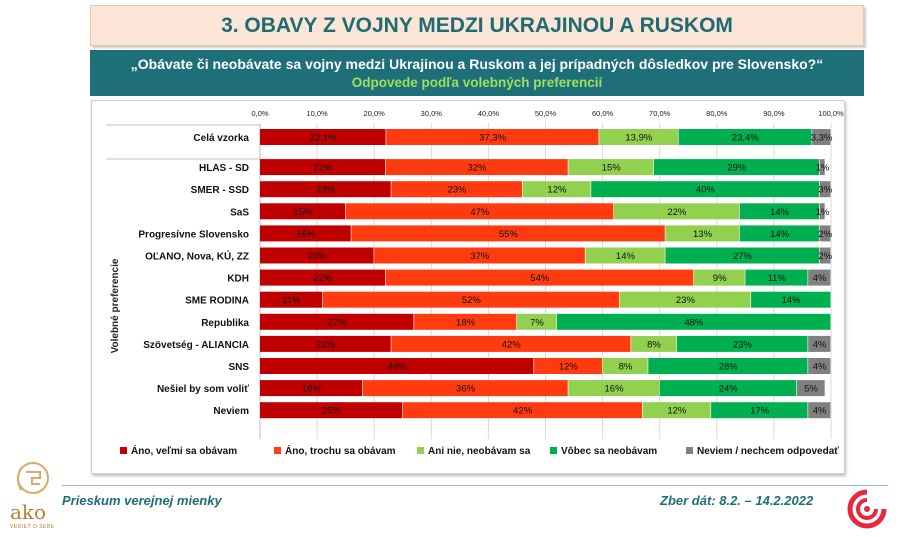 This screenshot has width=900, height=537. What do you see at coordinates (867, 509) in the screenshot?
I see `swirl-logo-icon` at bounding box center [867, 509].